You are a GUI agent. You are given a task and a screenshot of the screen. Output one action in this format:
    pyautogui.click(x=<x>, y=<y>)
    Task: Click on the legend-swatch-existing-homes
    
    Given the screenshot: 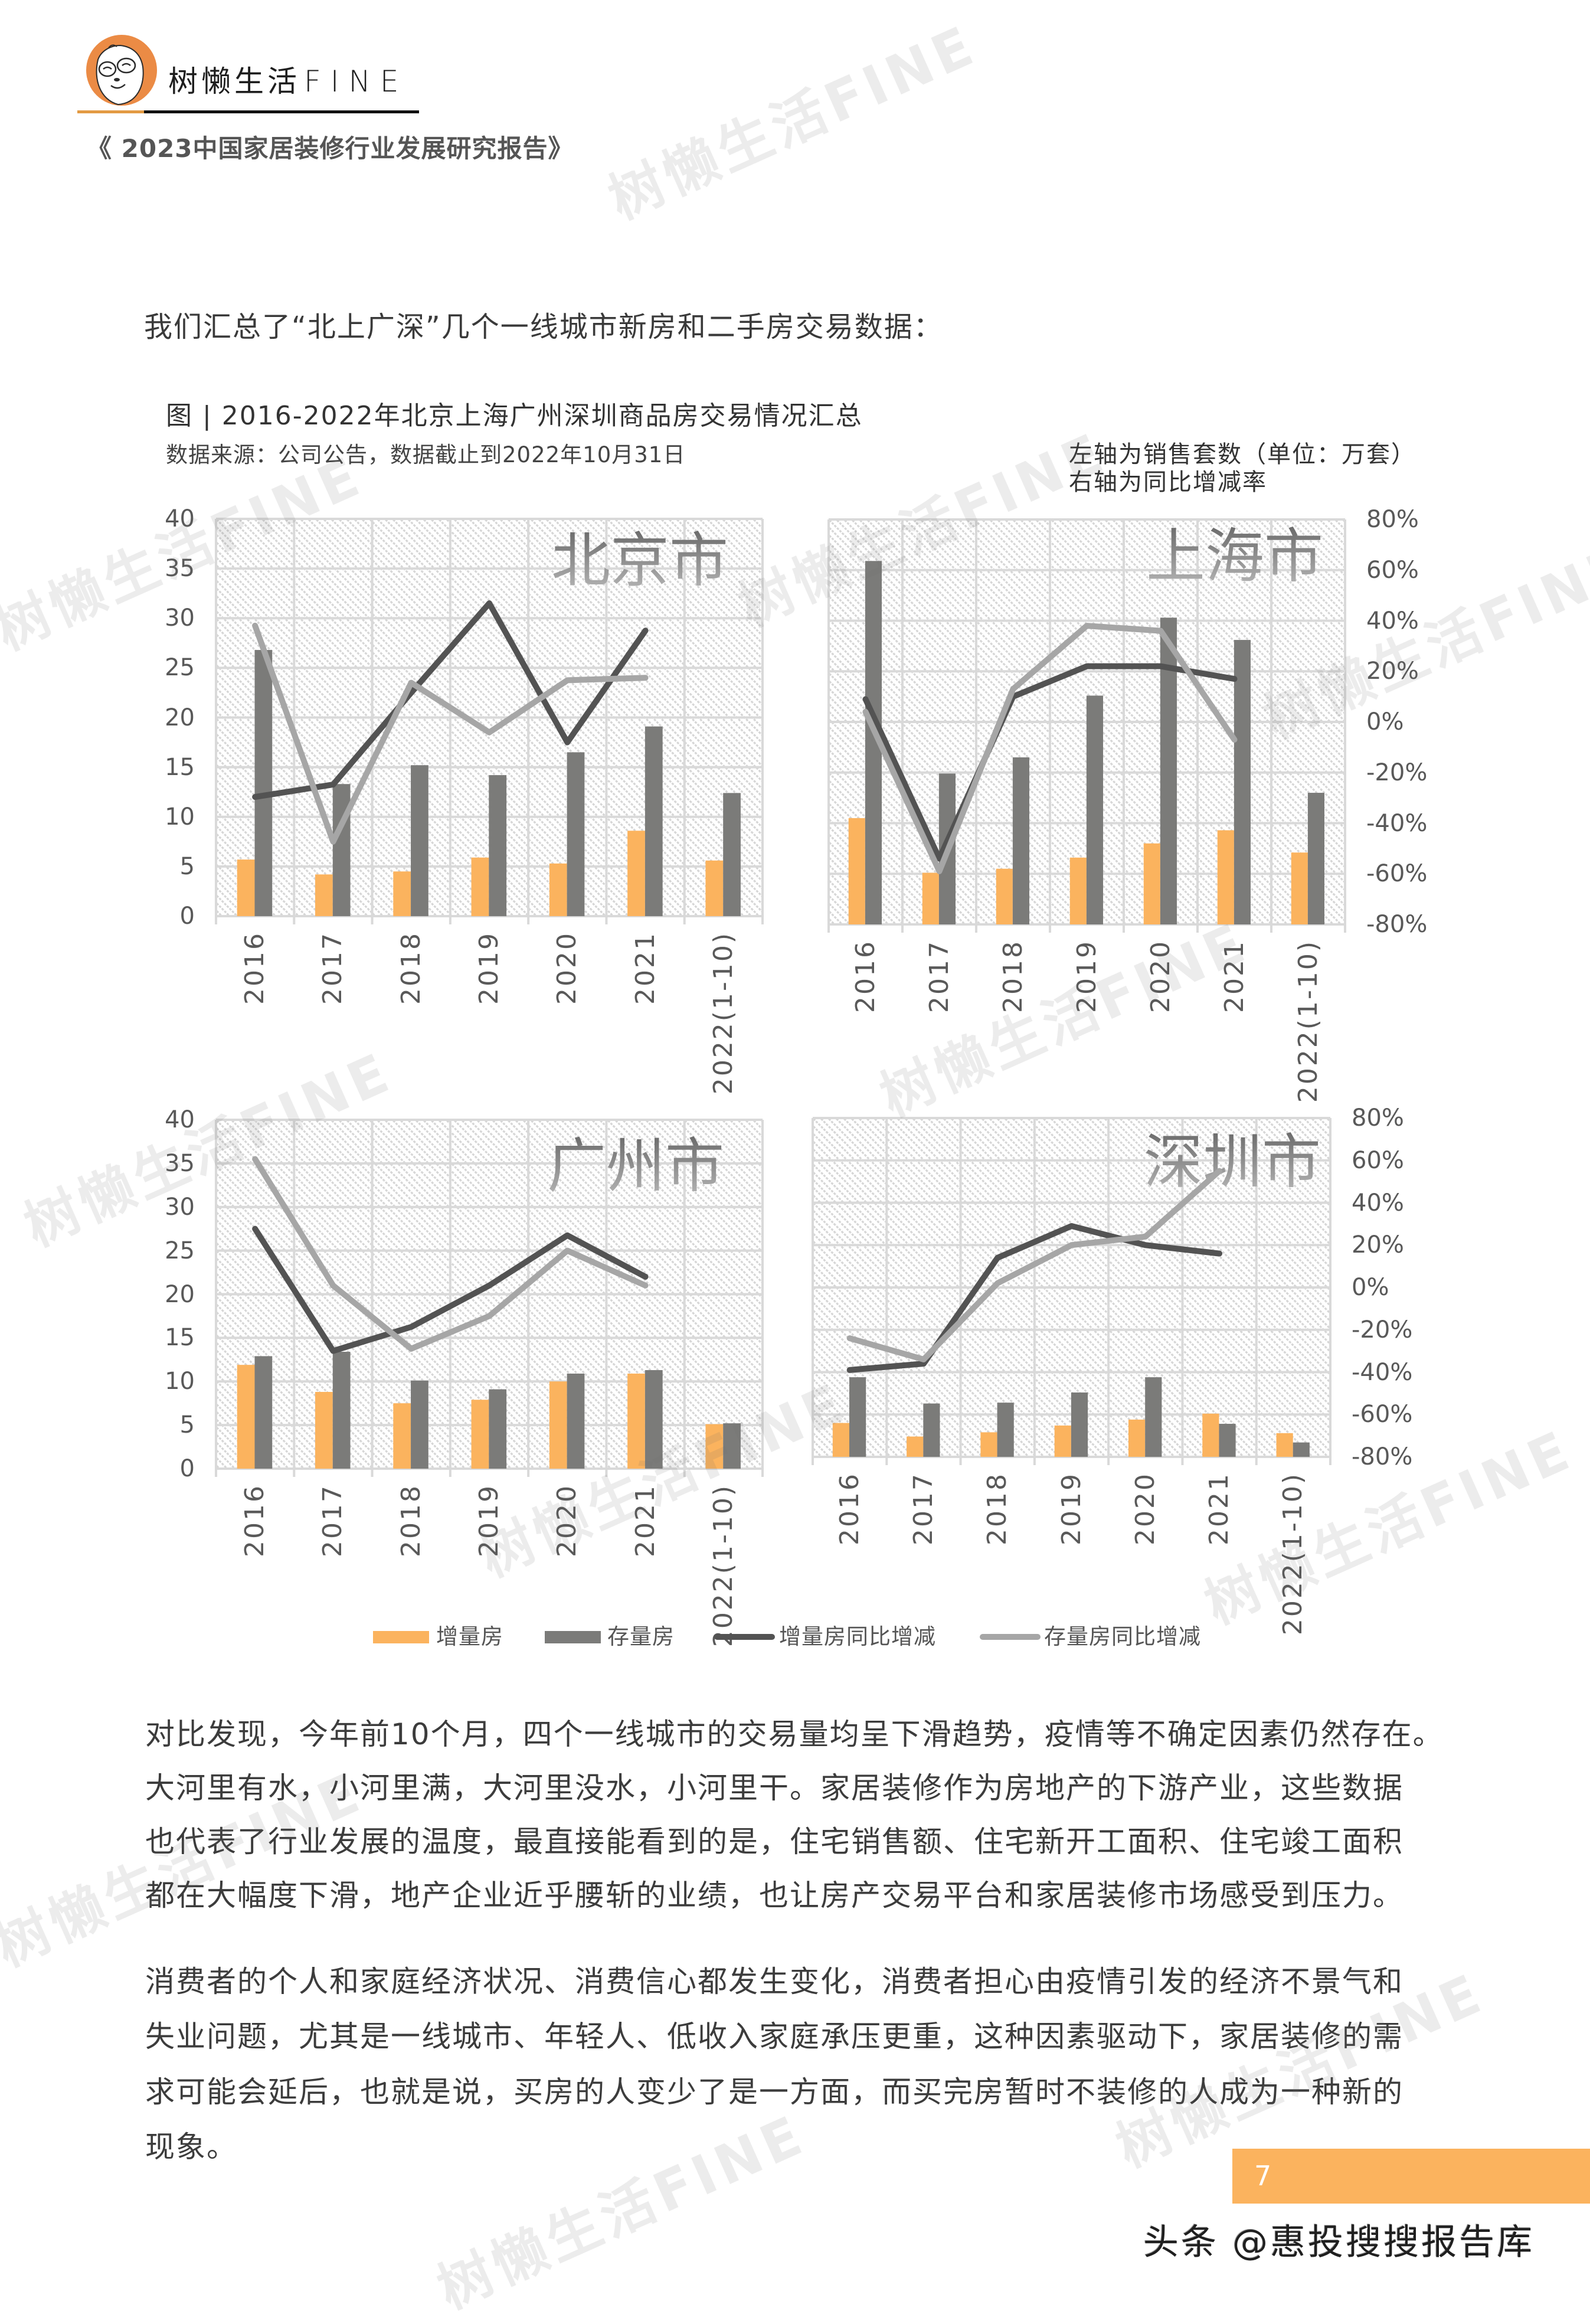 What is the action you would take?
    pyautogui.click(x=573, y=1637)
    